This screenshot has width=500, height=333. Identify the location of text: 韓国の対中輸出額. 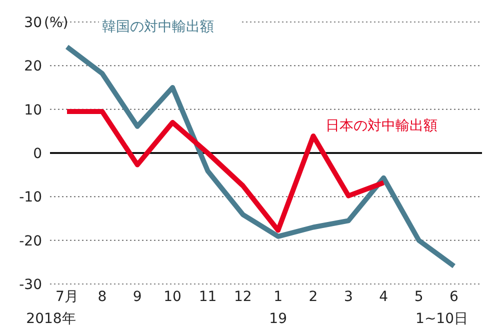
(158, 26).